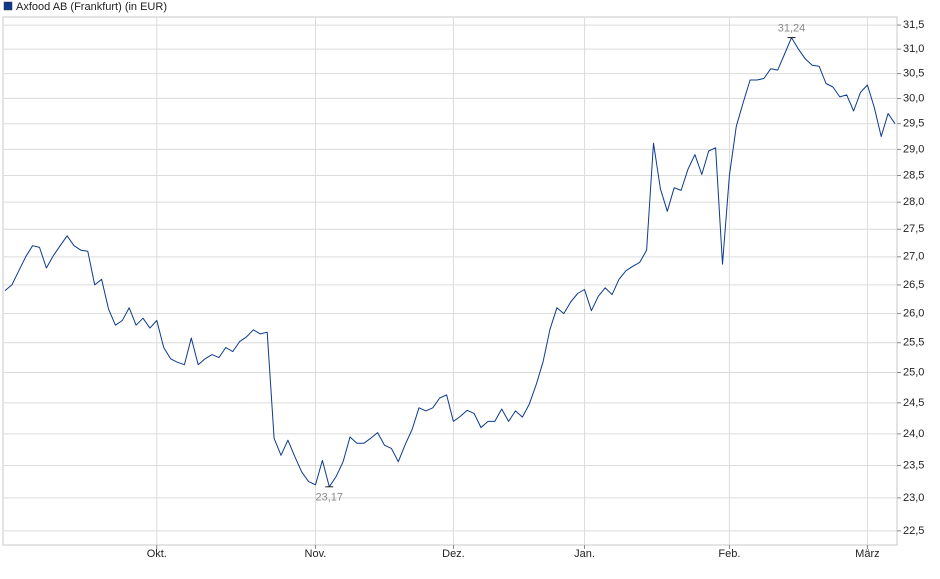  Describe the element at coordinates (913, 202) in the screenshot. I see `y-tick-label: 28,0` at that location.